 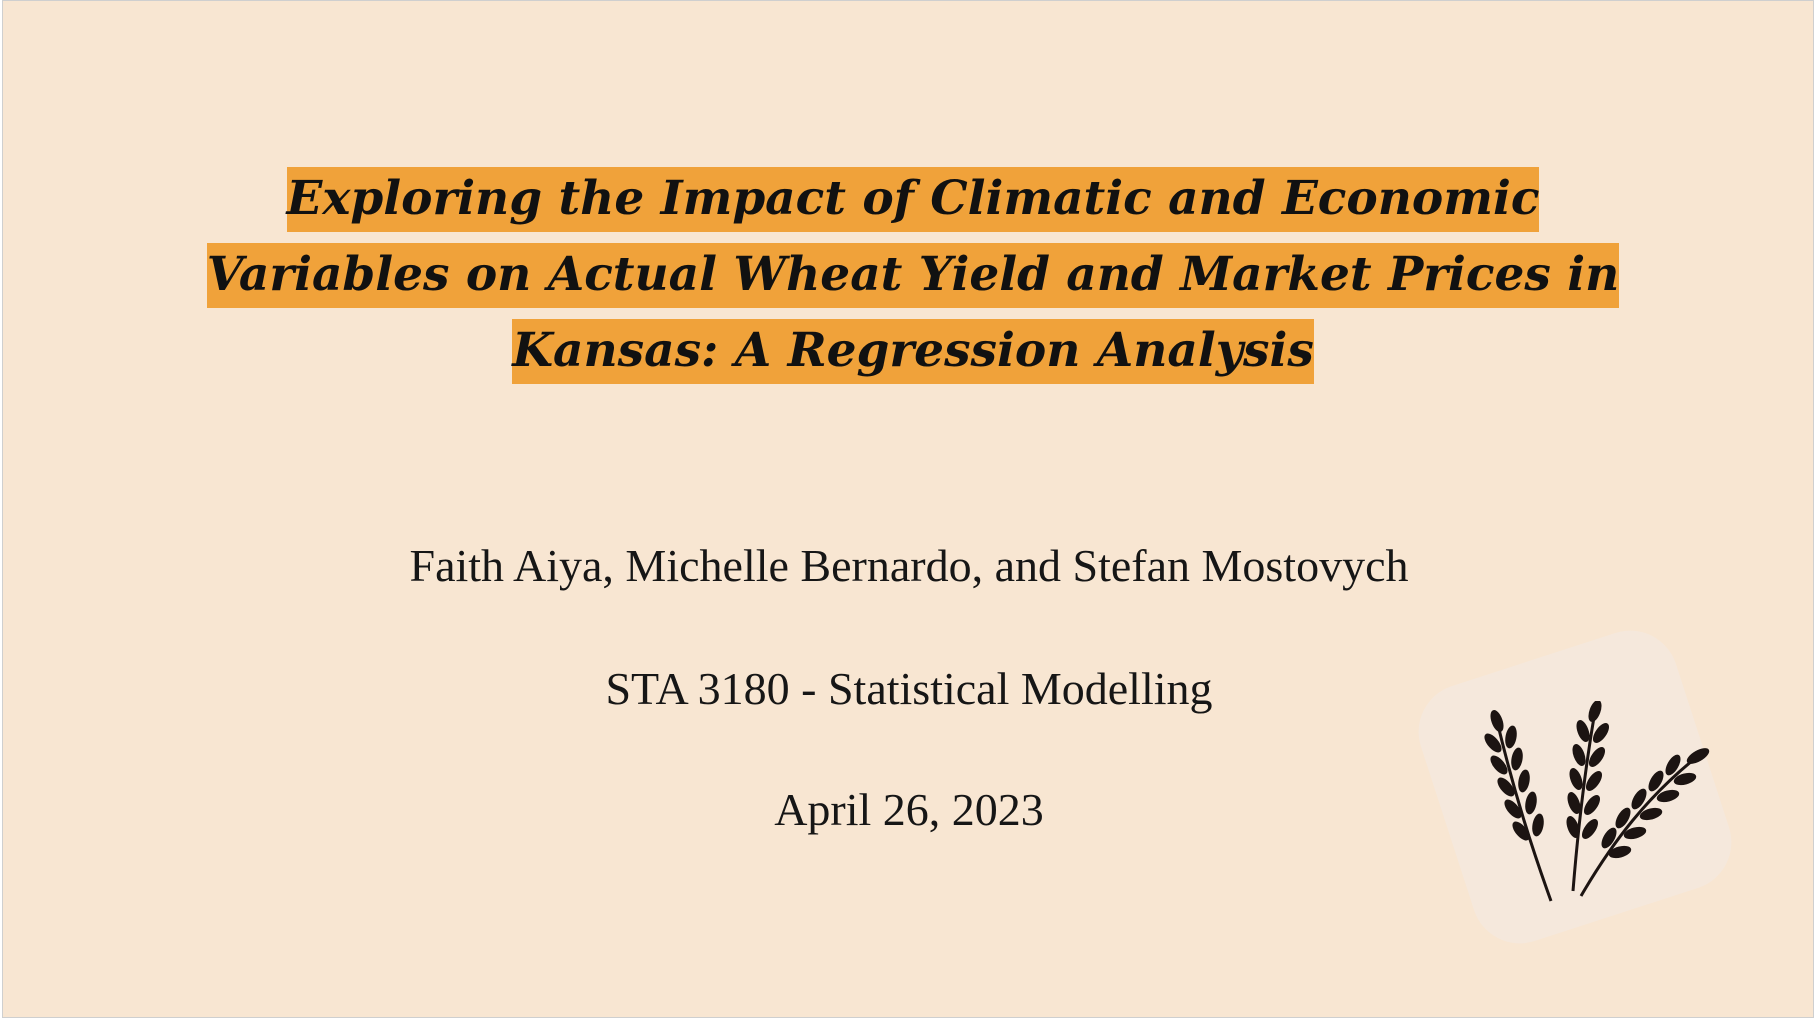 I want to click on date-line: April 26, 2023, so click(x=909, y=809).